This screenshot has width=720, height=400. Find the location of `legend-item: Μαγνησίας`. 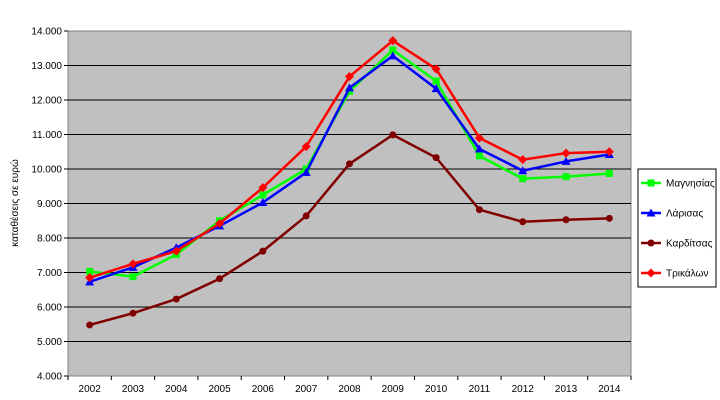

legend-item: Μαγνησίας is located at coordinates (678, 184).